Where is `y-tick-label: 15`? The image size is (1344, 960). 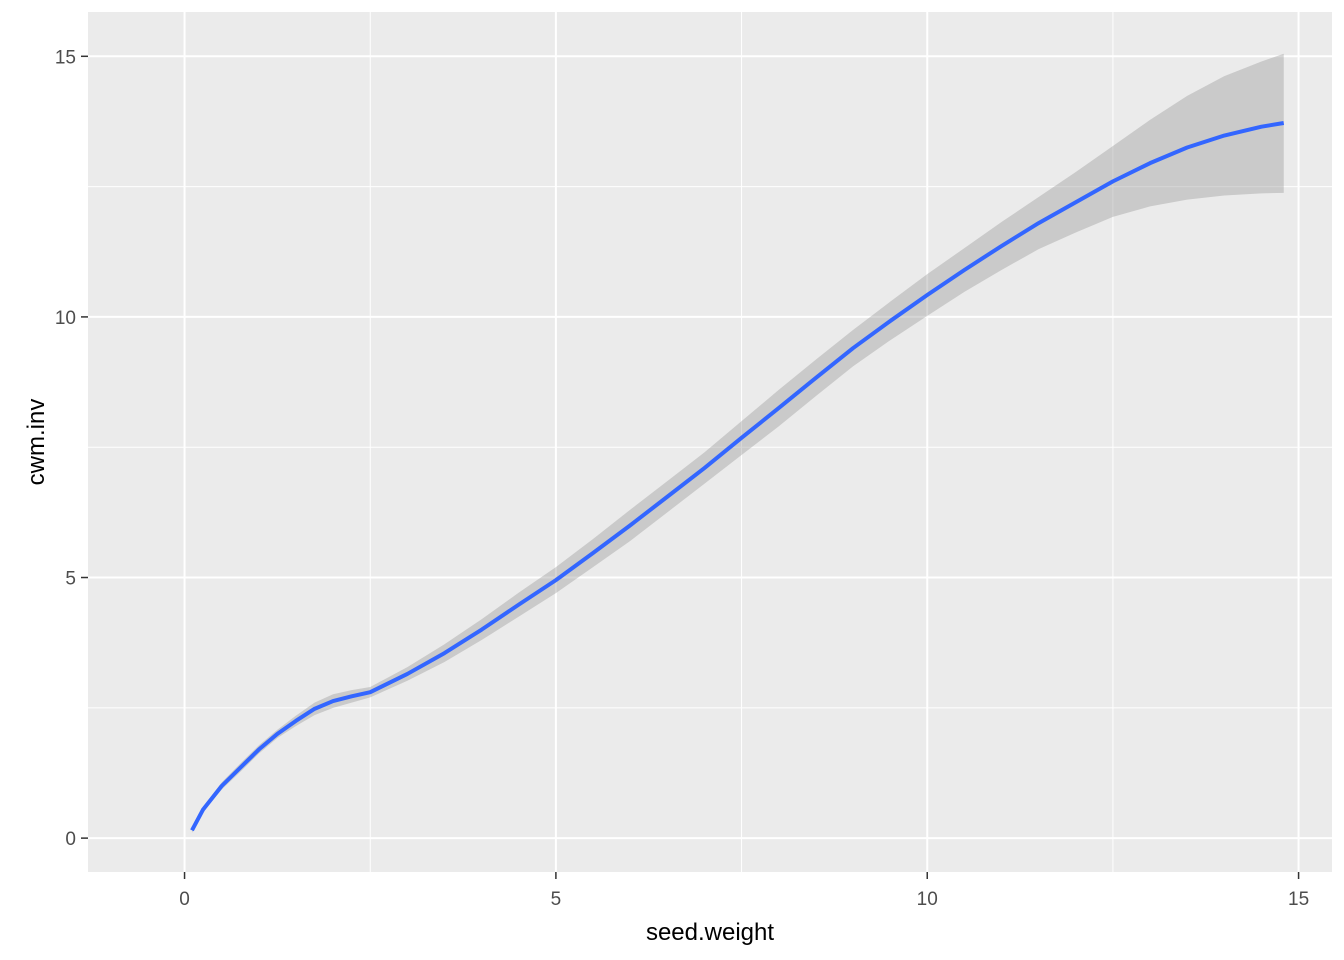 y-tick-label: 15 is located at coordinates (65, 57).